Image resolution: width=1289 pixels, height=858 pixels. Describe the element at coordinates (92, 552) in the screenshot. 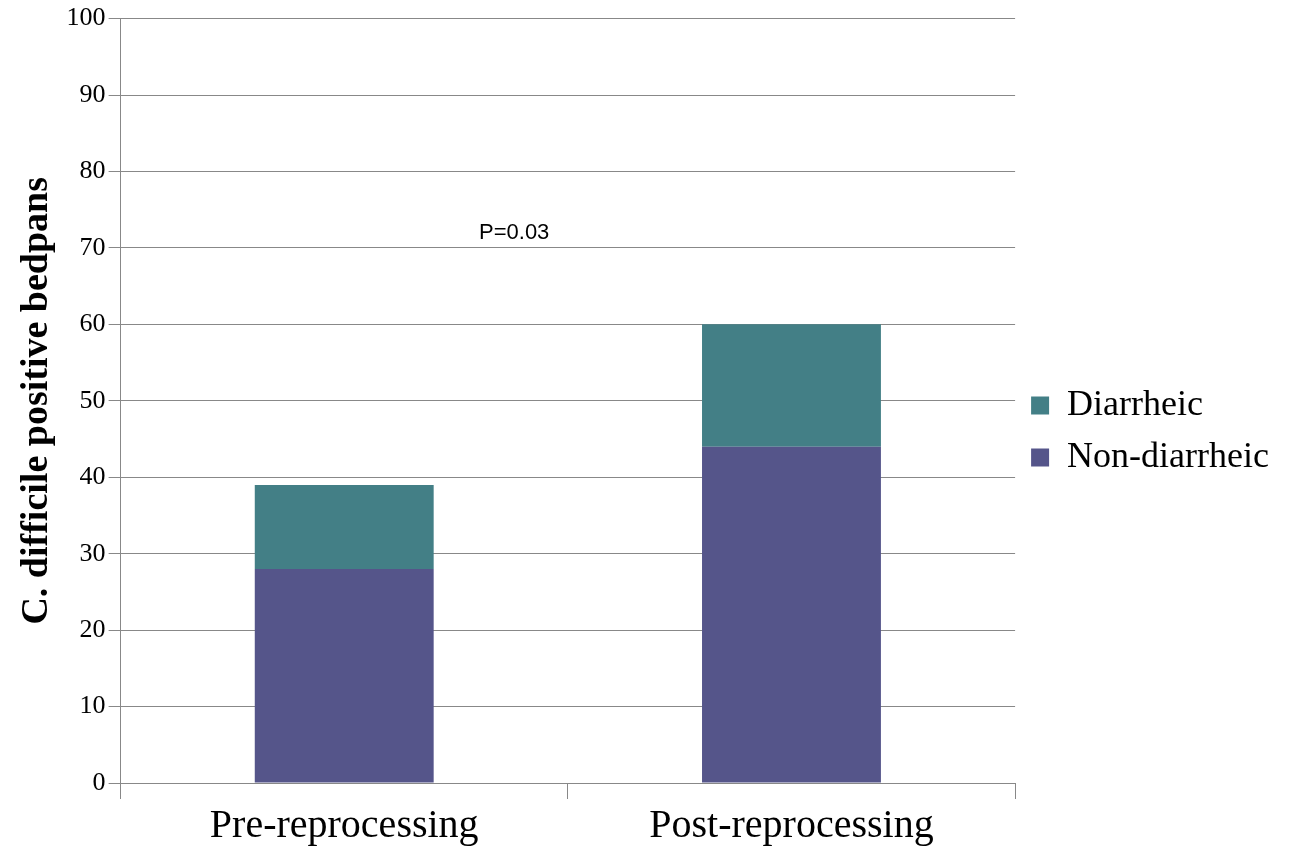

I see `y-tick-label: 30` at that location.